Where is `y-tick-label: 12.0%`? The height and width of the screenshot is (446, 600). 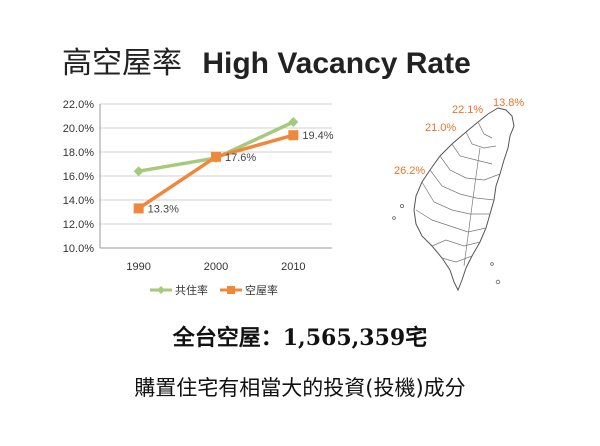 y-tick-label: 12.0% is located at coordinates (78, 225).